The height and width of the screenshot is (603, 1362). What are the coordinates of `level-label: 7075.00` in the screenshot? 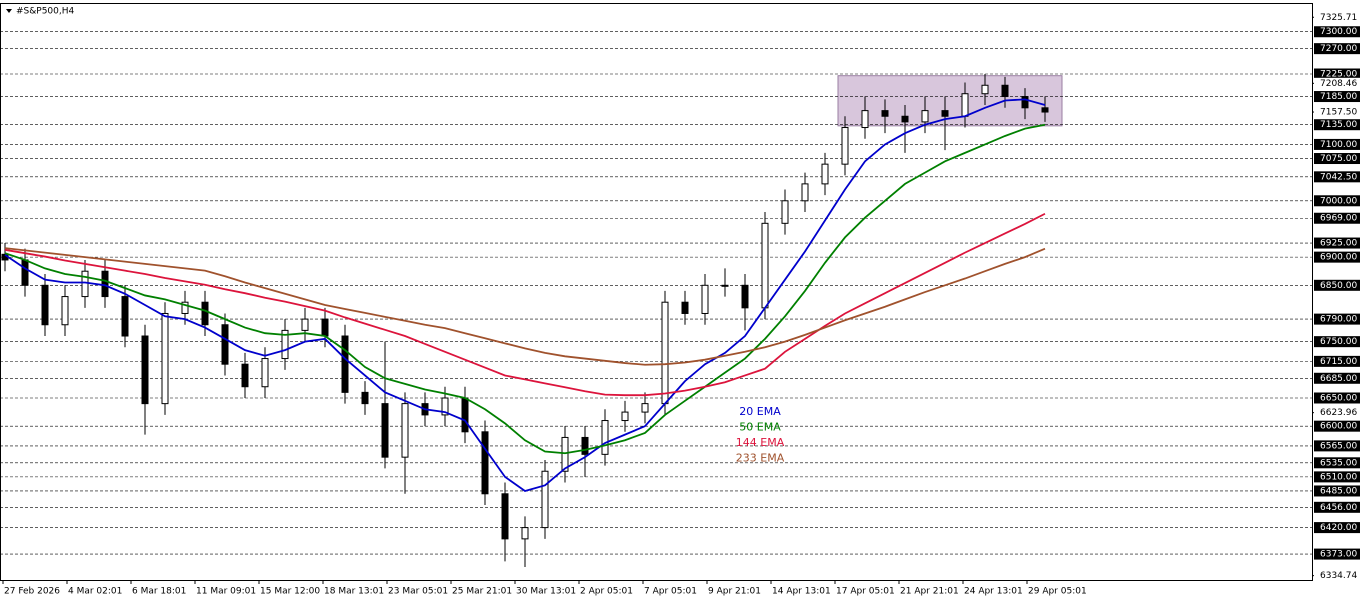 It's located at (1338, 159).